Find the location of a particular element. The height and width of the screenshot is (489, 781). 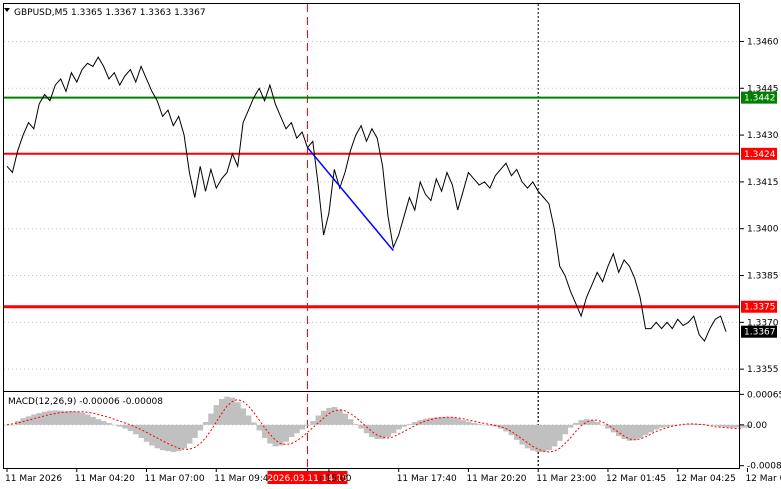

price-axis-label: 1.3445 is located at coordinates (763, 89).